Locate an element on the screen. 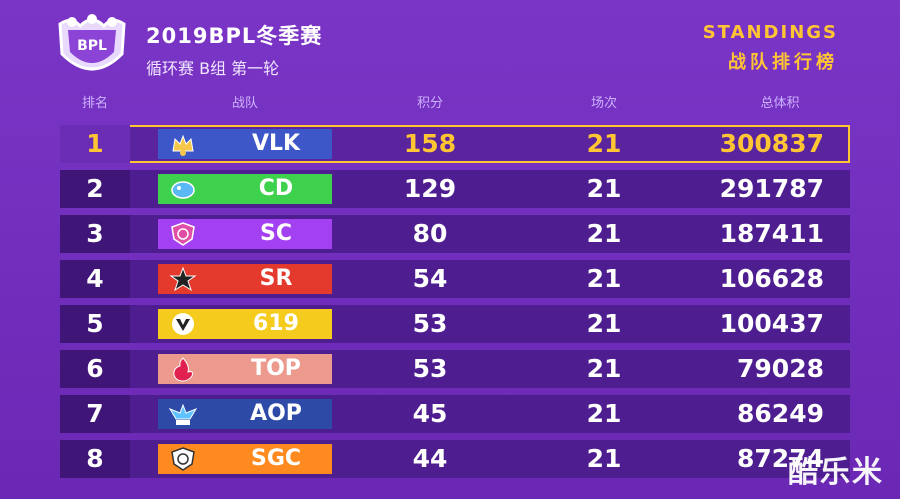 The height and width of the screenshot is (499, 900). page-subtitle: 循环赛 B组 第一轮 is located at coordinates (213, 68).